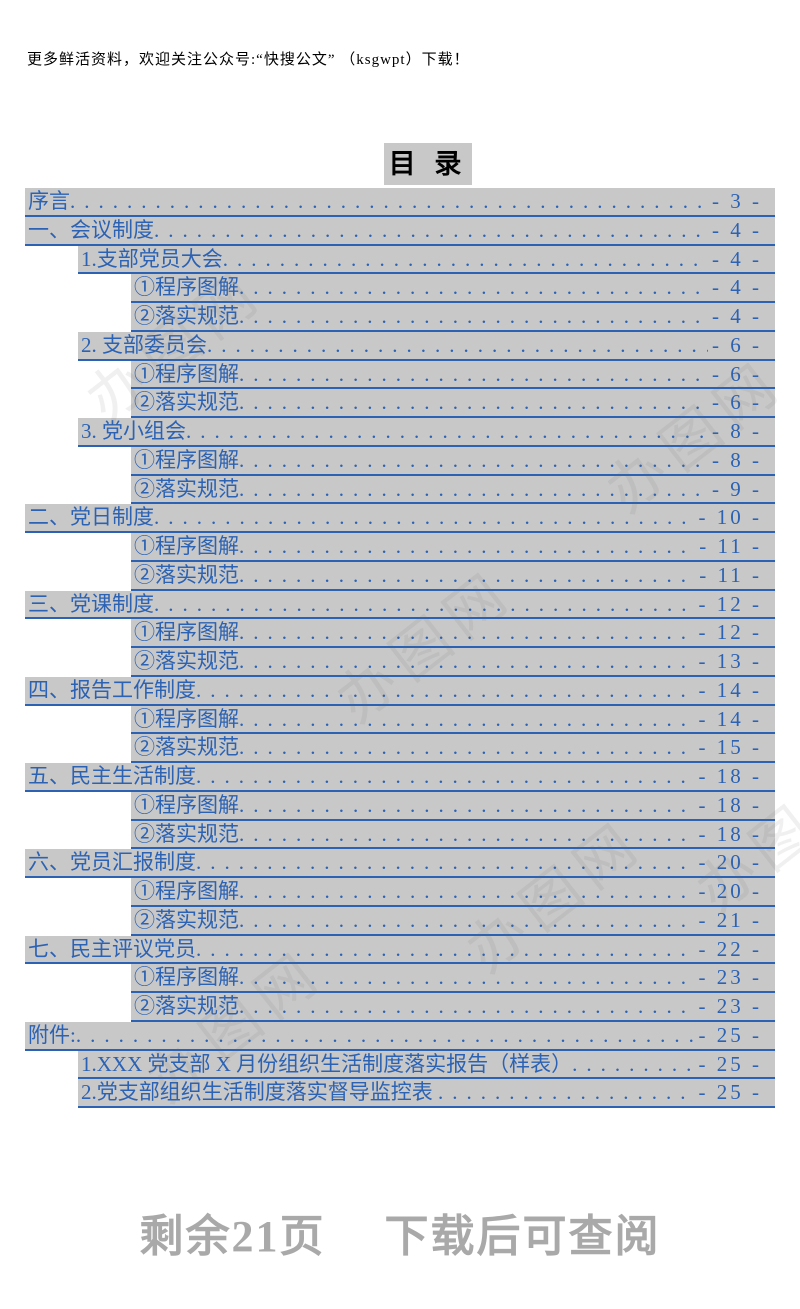  Describe the element at coordinates (453, 978) in the screenshot. I see `toc-entry: ①程序图解 - 23 -` at that location.